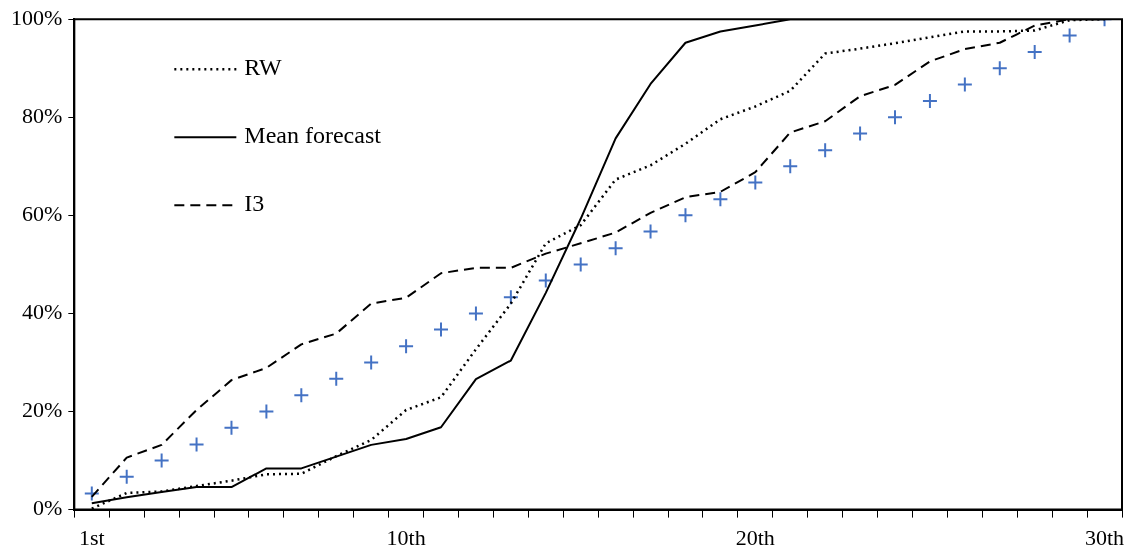  Describe the element at coordinates (42, 116) in the screenshot. I see `y-tick-label: 80%` at that location.